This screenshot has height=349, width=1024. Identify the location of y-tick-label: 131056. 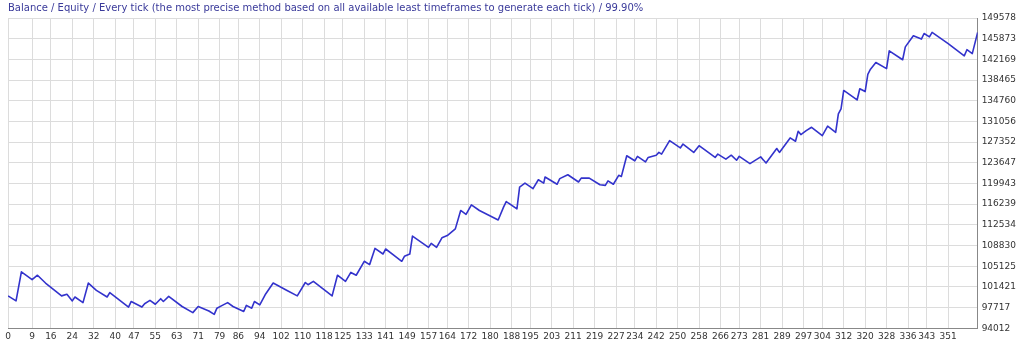
(999, 120).